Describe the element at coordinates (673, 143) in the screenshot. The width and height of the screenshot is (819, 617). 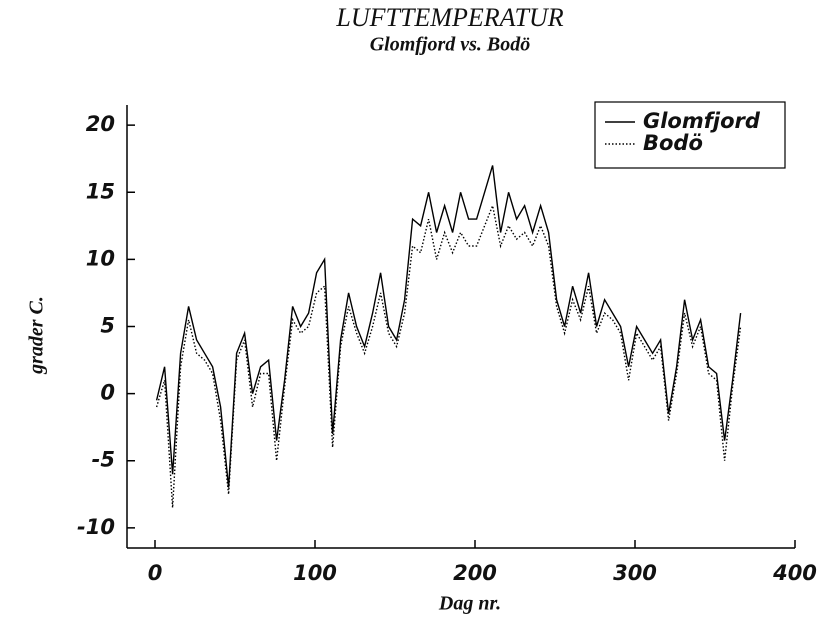
I see `legend-label: Bodö` at that location.